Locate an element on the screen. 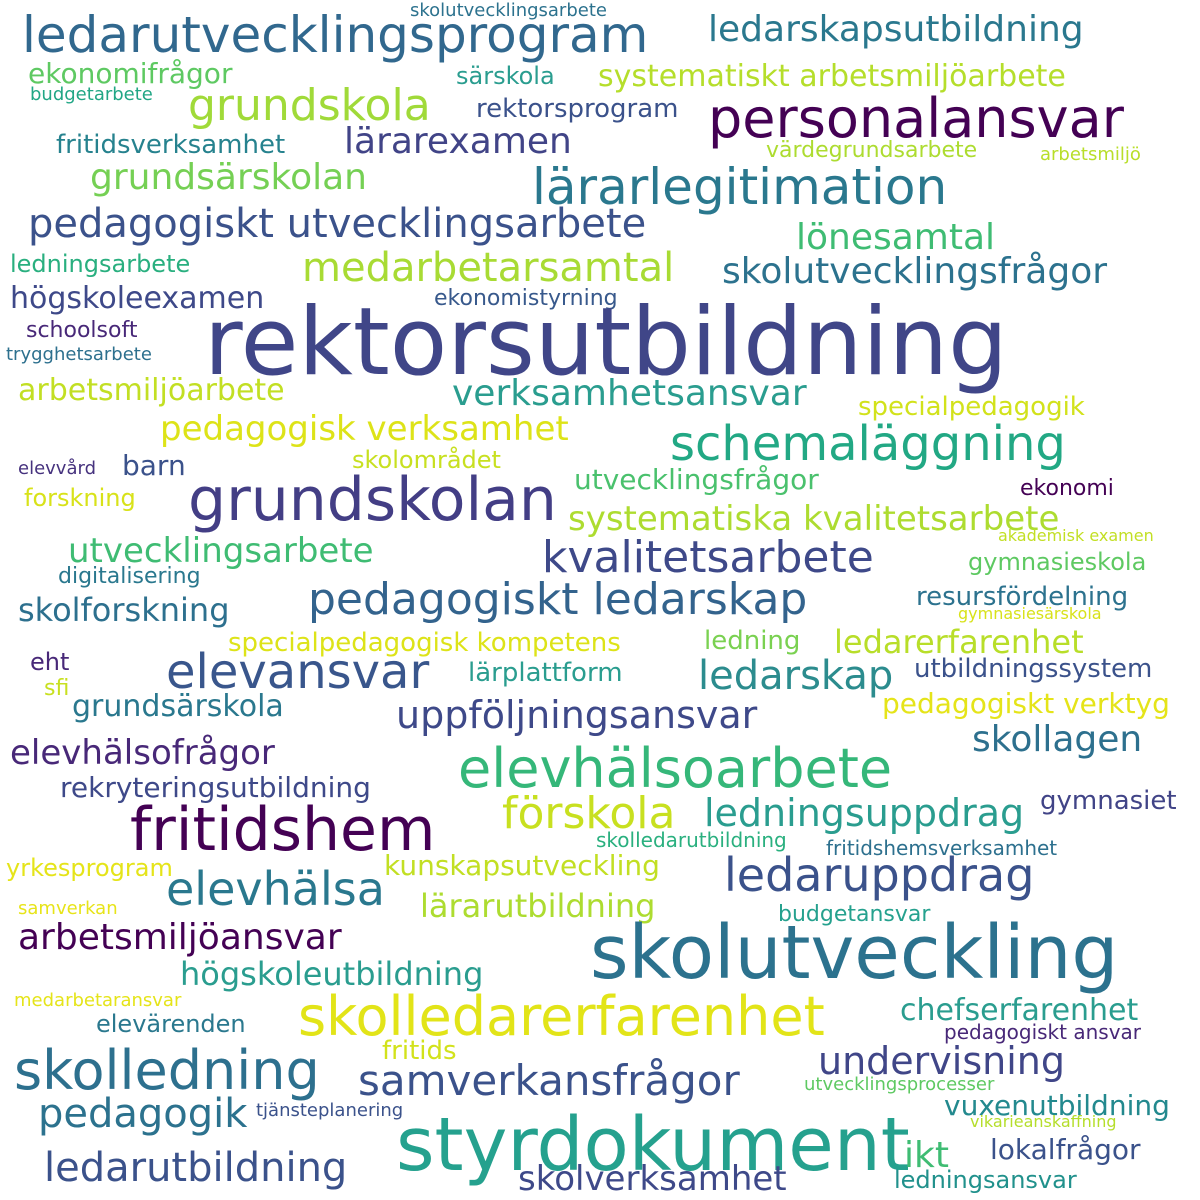 This screenshot has height=1200, width=1200. word: ledningsansvar is located at coordinates (985, 1180).